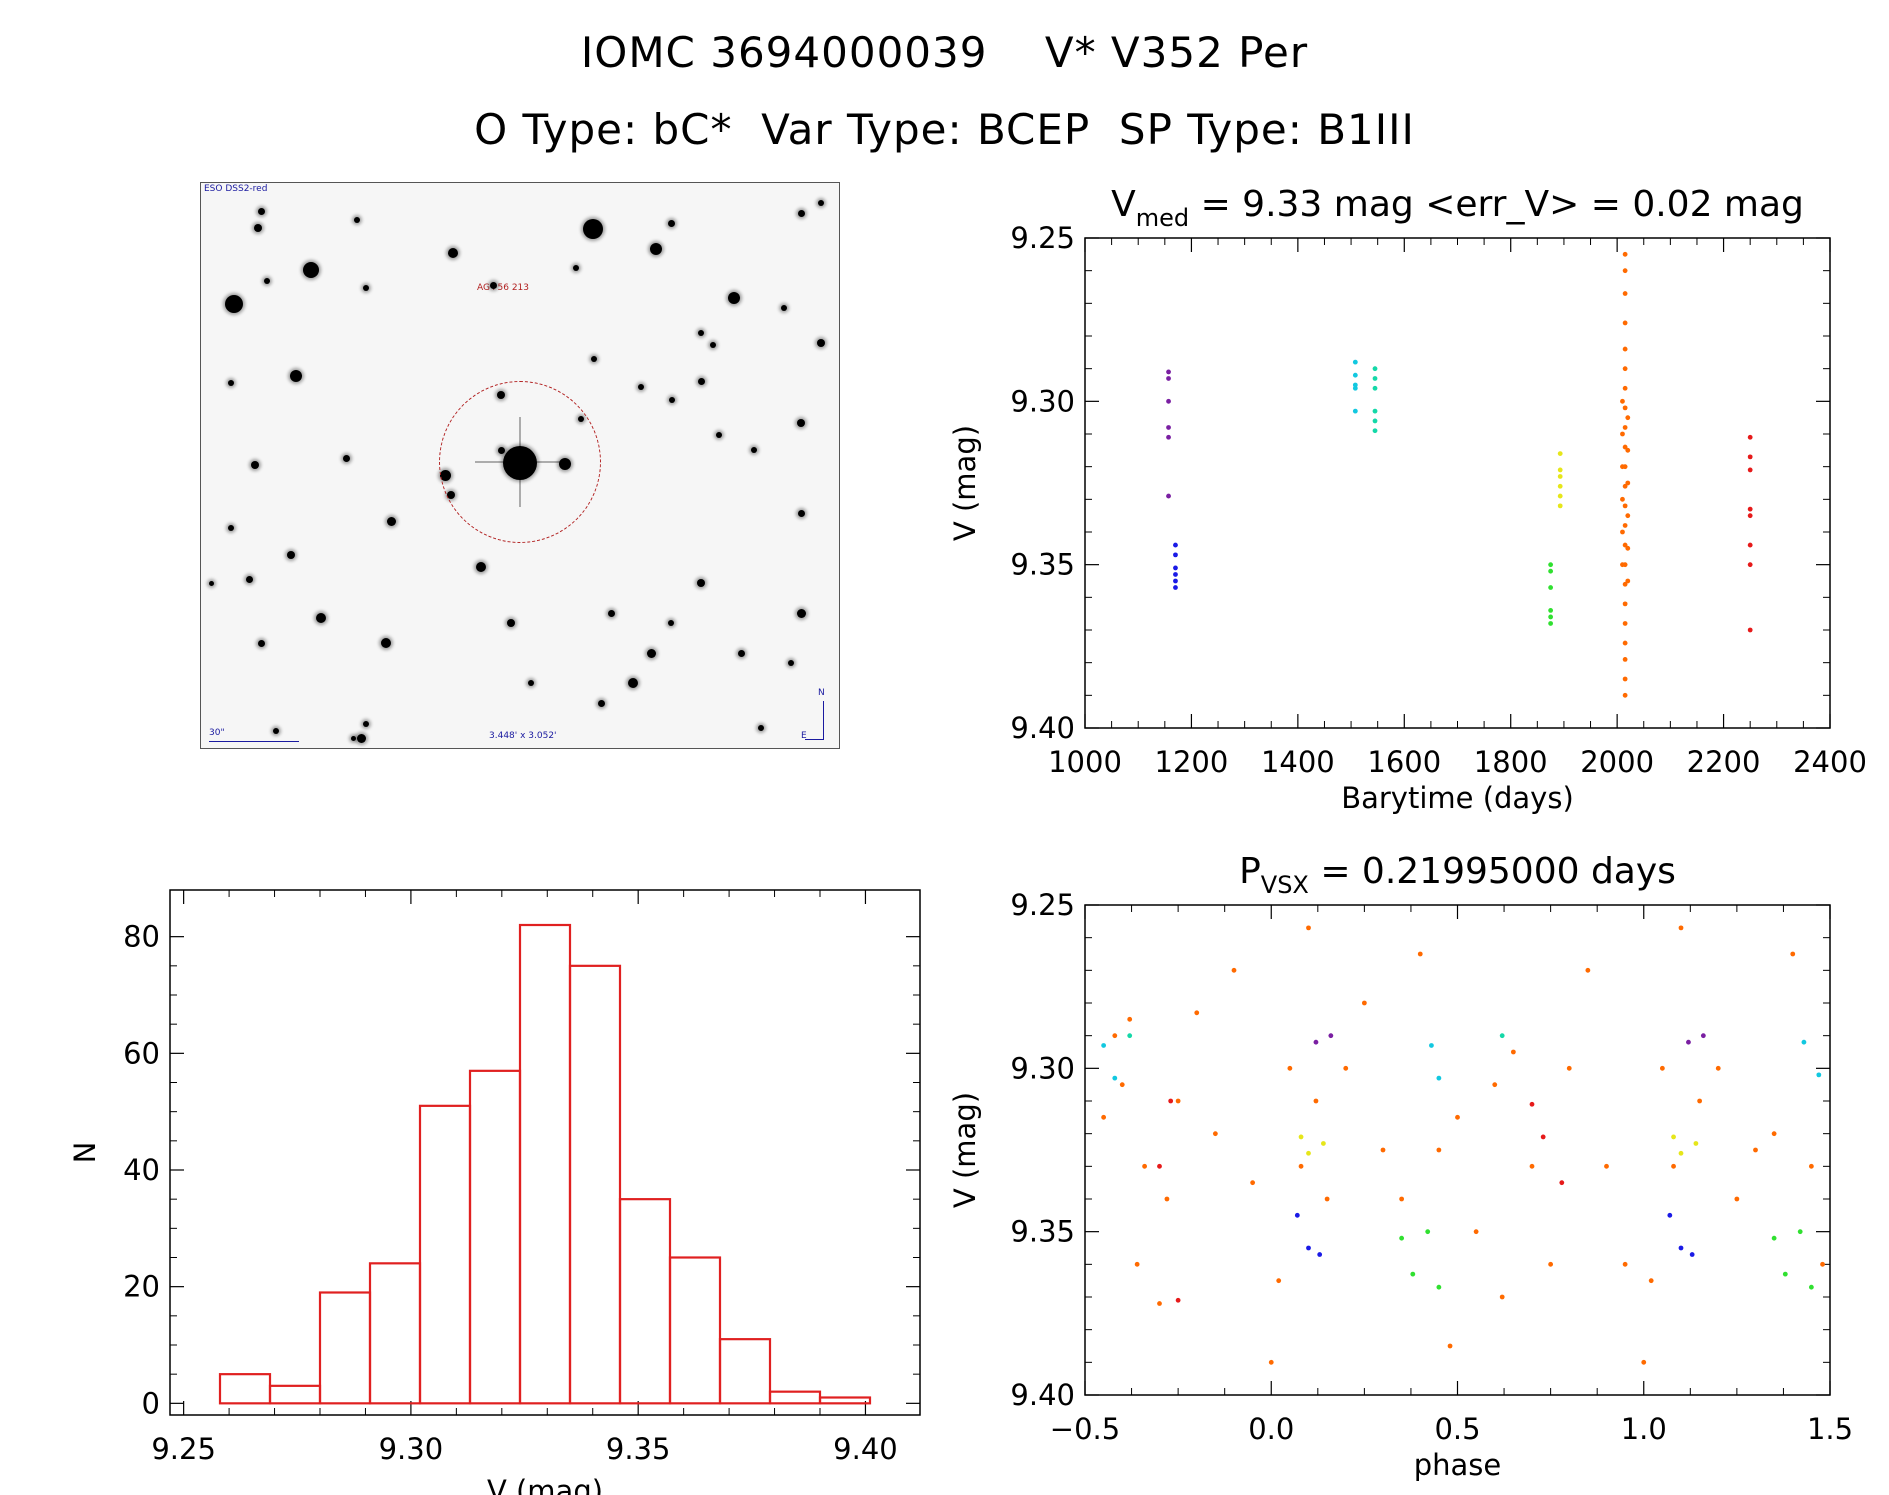  Describe the element at coordinates (1123, 204) in the screenshot. I see `chart-title-symbol: V` at that location.